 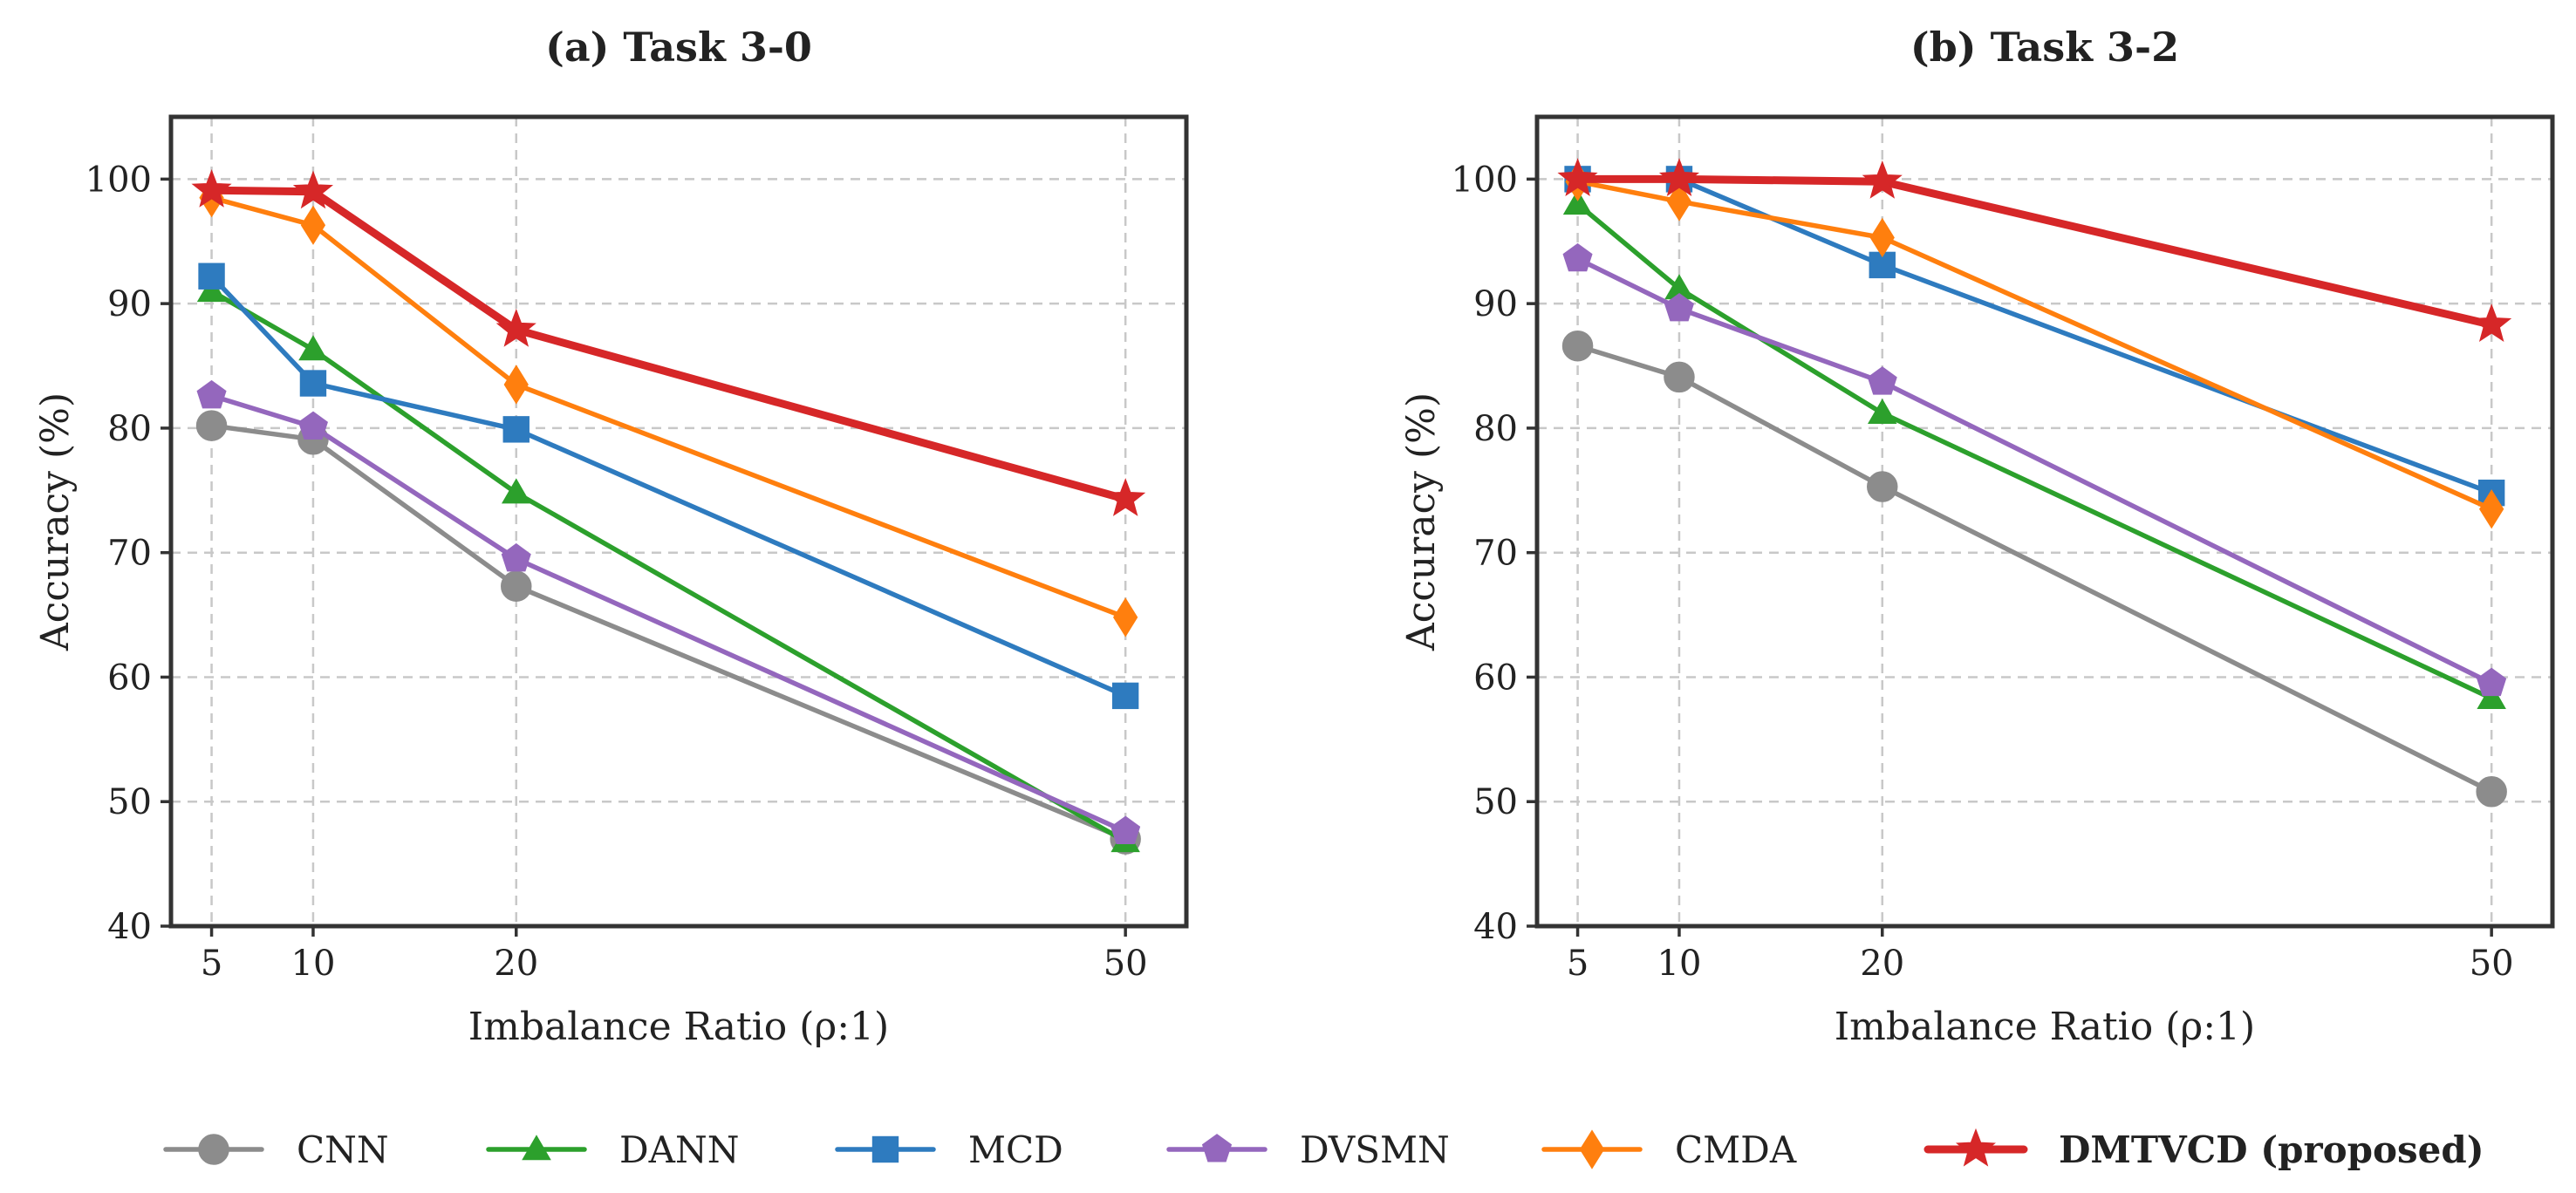 I want to click on legend-item-dvsmn: DVSMN, so click(x=1308, y=1149).